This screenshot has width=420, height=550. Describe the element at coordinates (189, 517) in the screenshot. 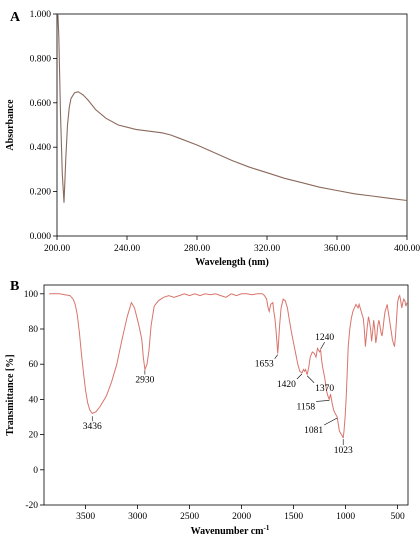

I see `x-tick-label-b: 2500` at that location.